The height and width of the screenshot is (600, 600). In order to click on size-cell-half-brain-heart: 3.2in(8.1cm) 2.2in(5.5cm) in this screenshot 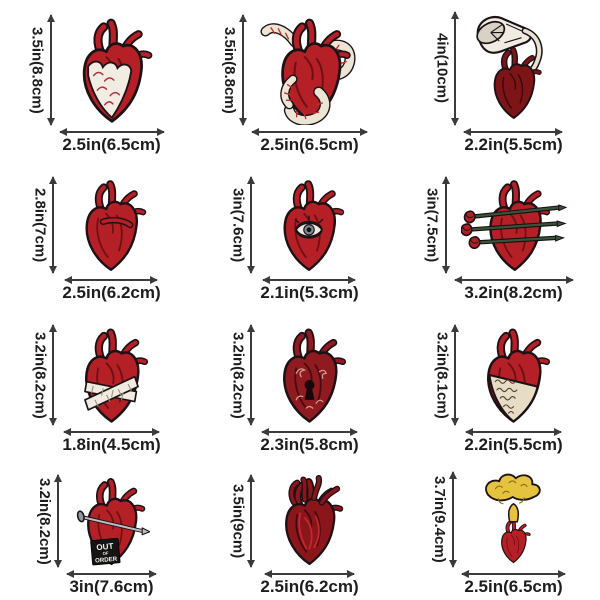, I will do `click(498, 382)`.